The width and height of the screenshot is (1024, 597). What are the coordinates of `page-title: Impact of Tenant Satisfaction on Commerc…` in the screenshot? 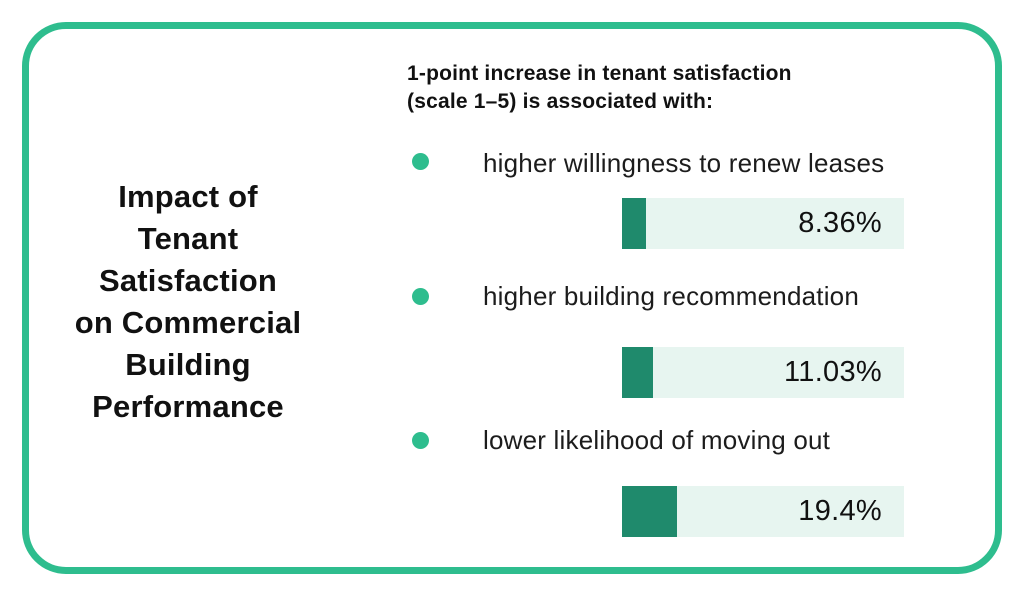 It's located at (188, 301).